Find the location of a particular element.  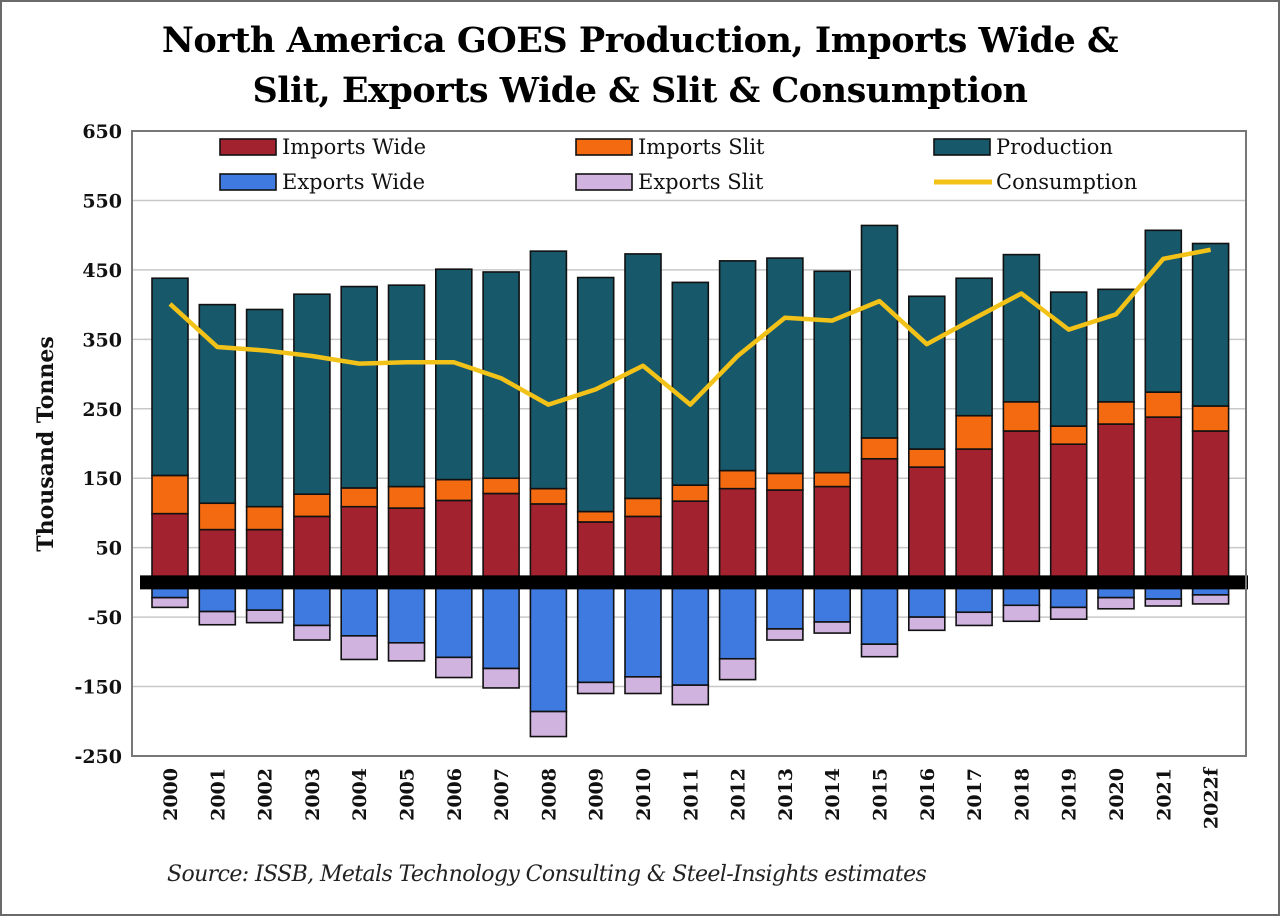

x-tick-label: 2004 is located at coordinates (360, 794).